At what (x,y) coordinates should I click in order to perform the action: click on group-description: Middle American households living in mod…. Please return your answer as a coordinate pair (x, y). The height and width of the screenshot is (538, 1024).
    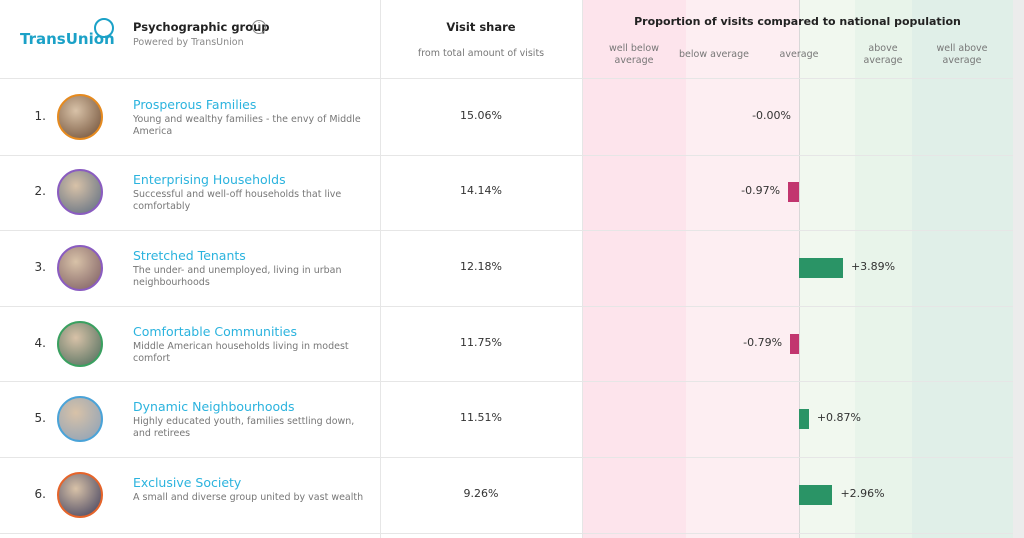
    Looking at the image, I should click on (241, 352).